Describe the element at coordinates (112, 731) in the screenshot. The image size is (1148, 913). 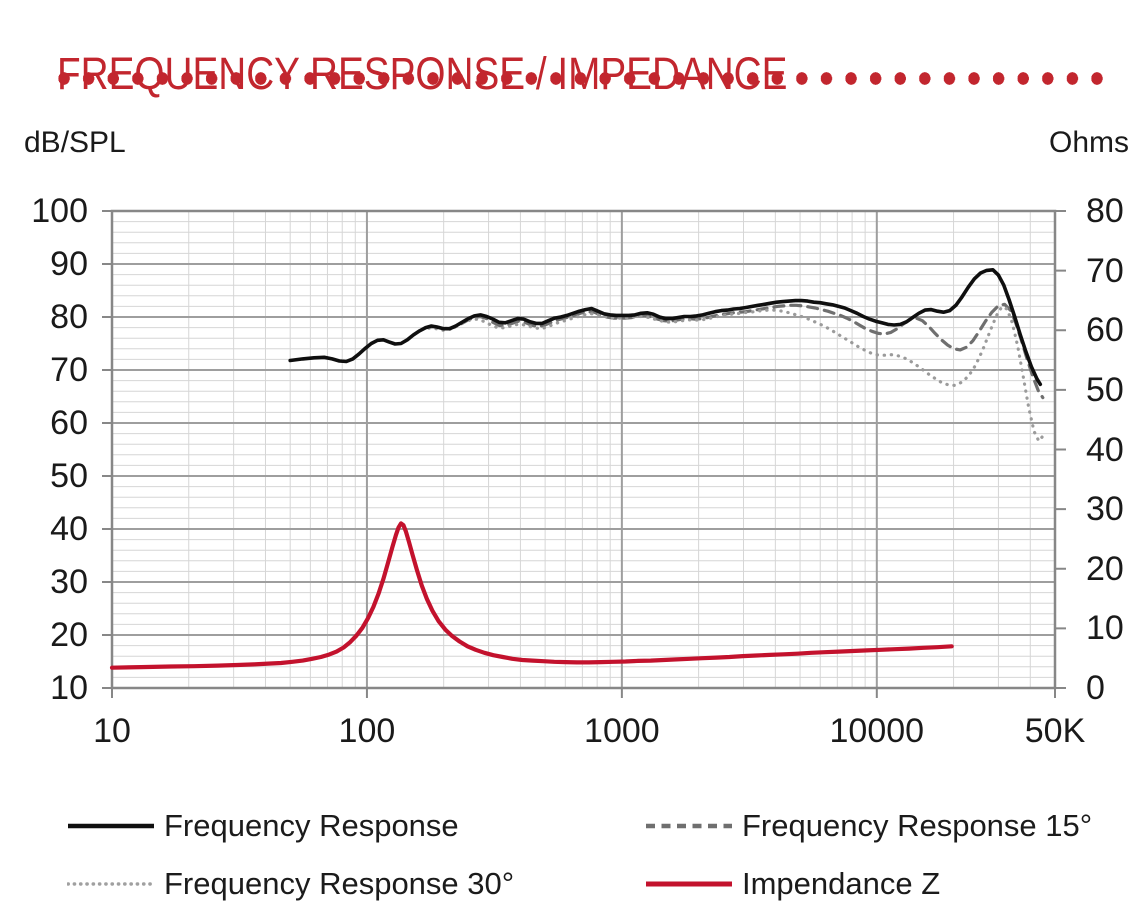
I see `x-axis-tick-label: 10` at that location.